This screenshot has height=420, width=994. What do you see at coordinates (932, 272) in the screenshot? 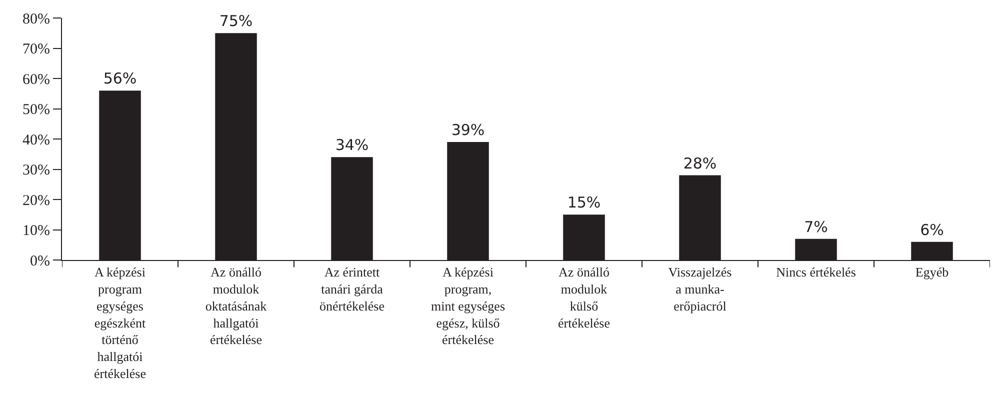
I see `x-tick-label: Egyéb` at bounding box center [932, 272].